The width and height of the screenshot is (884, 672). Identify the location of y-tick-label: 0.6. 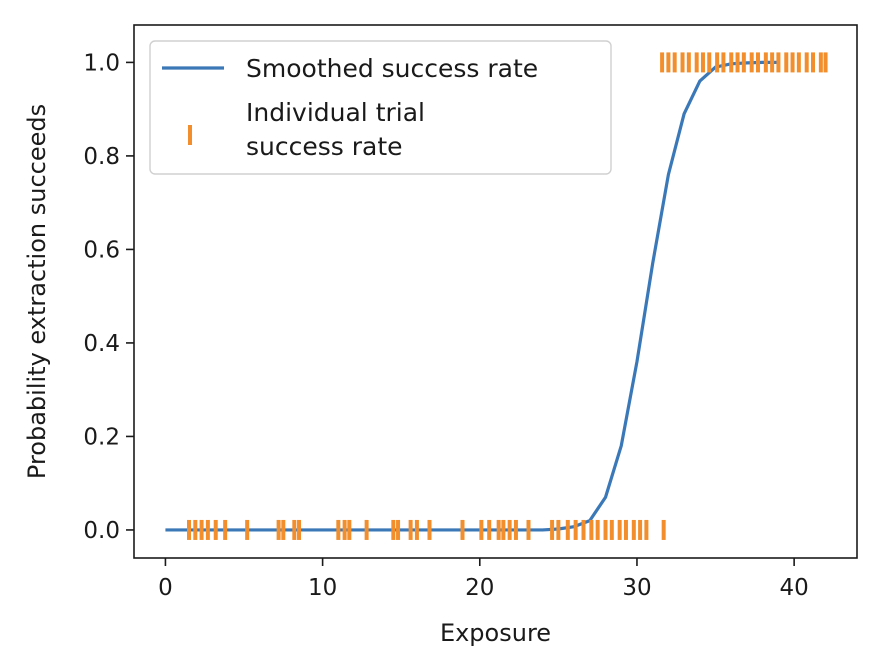
(101, 250).